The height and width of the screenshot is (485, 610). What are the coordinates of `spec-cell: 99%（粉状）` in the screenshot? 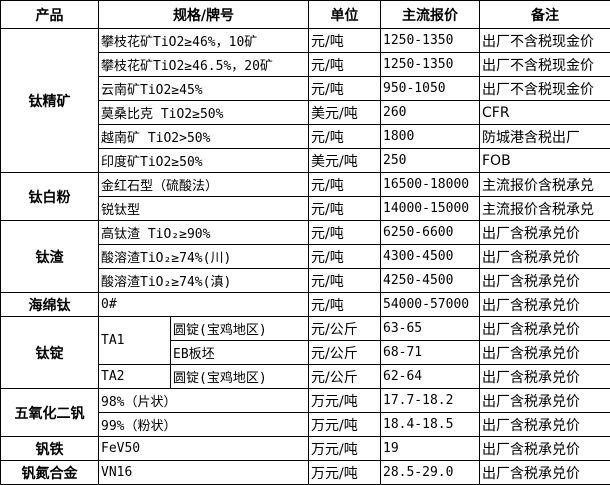 It's located at (203, 424).